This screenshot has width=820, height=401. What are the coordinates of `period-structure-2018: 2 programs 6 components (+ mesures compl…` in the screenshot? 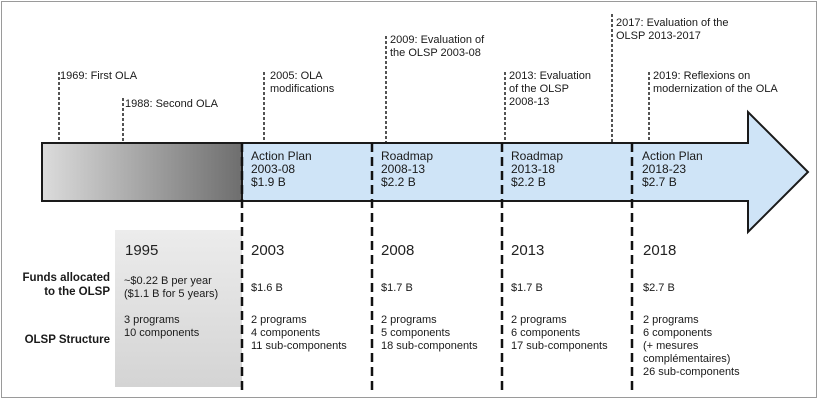 It's located at (691, 346).